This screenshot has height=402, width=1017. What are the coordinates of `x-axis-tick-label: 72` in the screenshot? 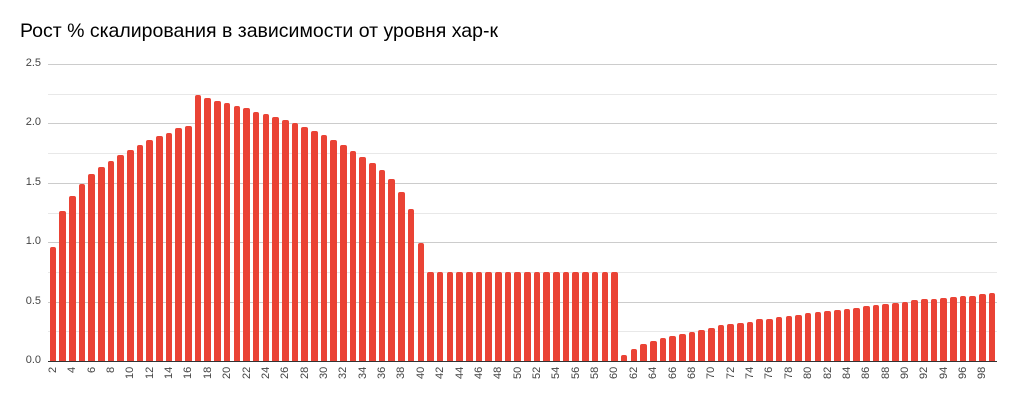 It's located at (730, 373).